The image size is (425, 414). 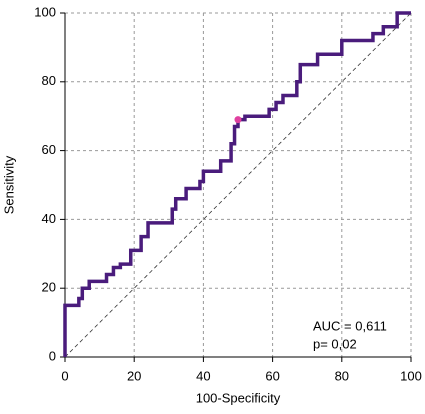 What do you see at coordinates (272, 375) in the screenshot?
I see `x-tick-label: 60` at bounding box center [272, 375].